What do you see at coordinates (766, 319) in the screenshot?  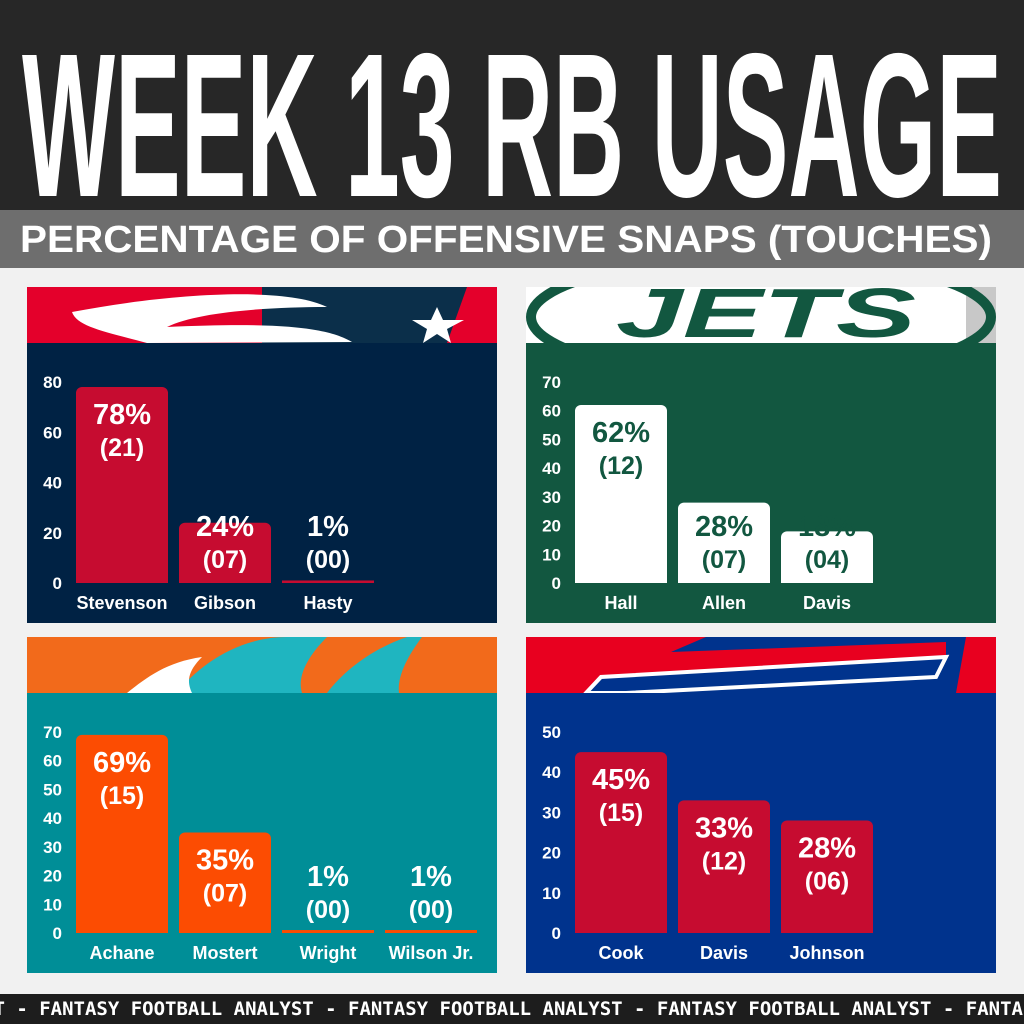 I see `jets-logo-text: JETS` at bounding box center [766, 319].